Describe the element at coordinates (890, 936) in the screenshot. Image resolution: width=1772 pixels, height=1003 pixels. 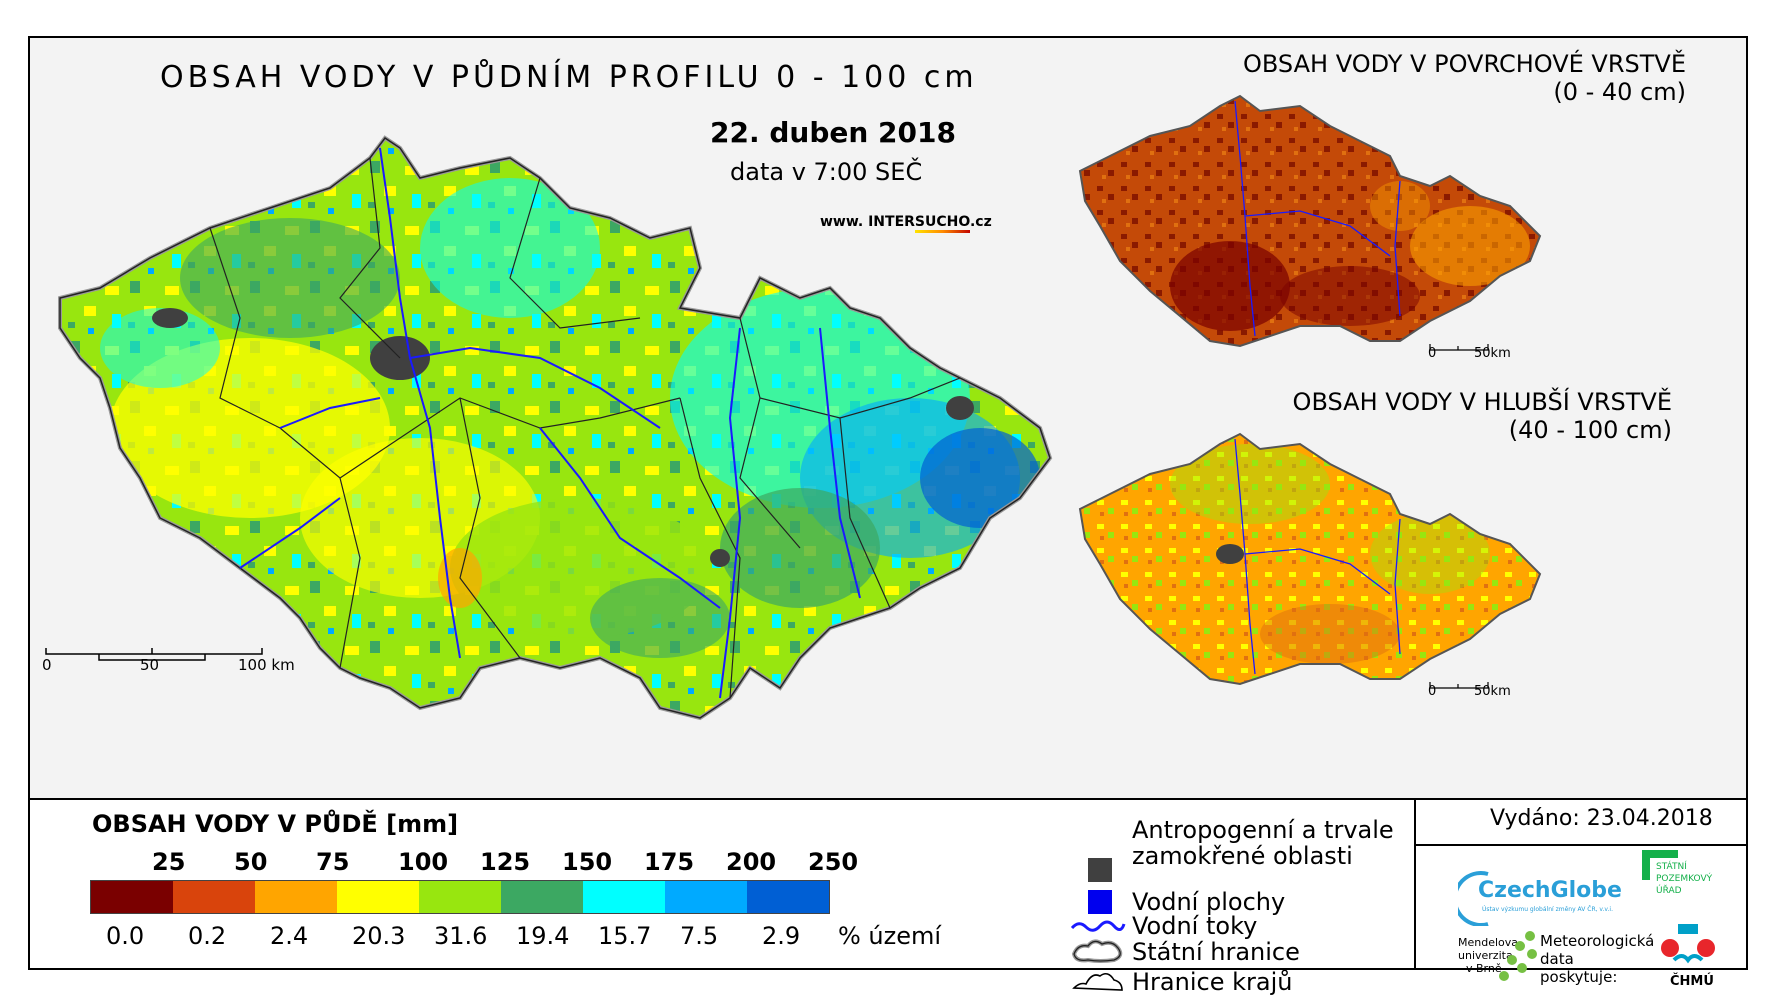
I see `percent-label: % území` at that location.